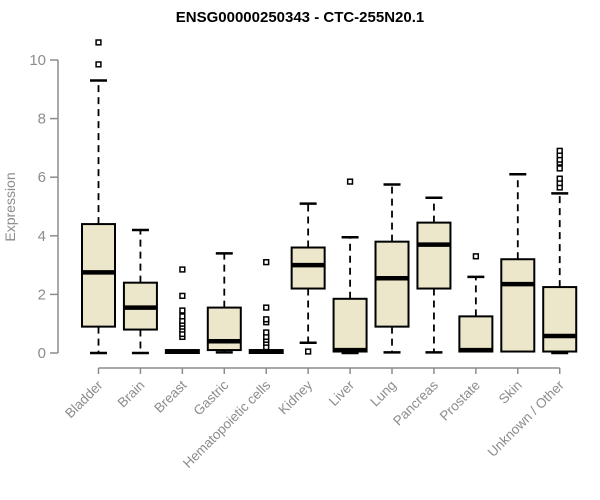 The image size is (600, 500). Describe the element at coordinates (131, 394) in the screenshot. I see `x-tick-label-brain: Brain` at that location.